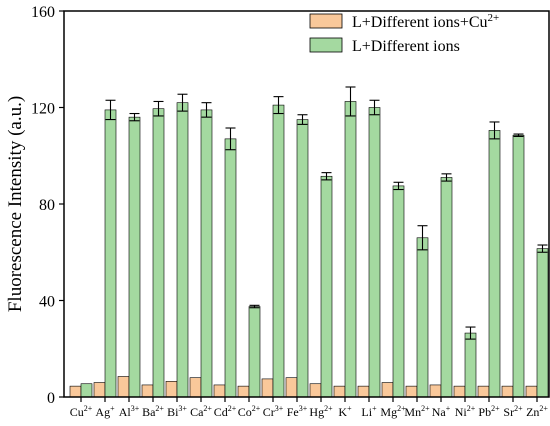 This screenshot has height=426, width=550. What do you see at coordinates (99, 390) in the screenshot?
I see `bar-cu-ag` at bounding box center [99, 390].